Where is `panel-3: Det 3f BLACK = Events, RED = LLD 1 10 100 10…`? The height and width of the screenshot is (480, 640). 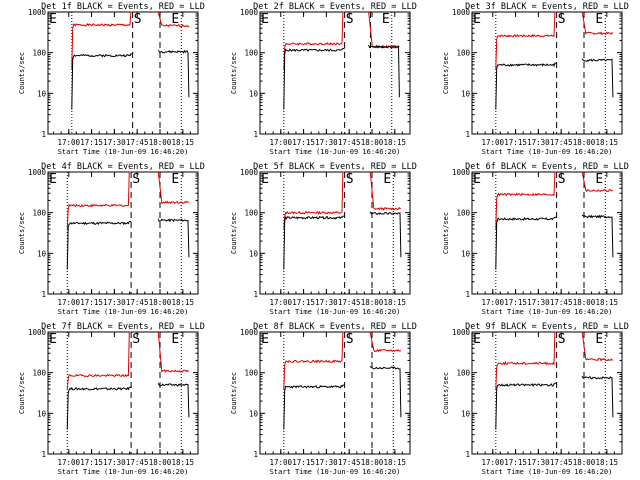 panel-3: Det 3f BLACK = Events, RED = LLD 1 10 100 10… is located at coordinates (535, 79).